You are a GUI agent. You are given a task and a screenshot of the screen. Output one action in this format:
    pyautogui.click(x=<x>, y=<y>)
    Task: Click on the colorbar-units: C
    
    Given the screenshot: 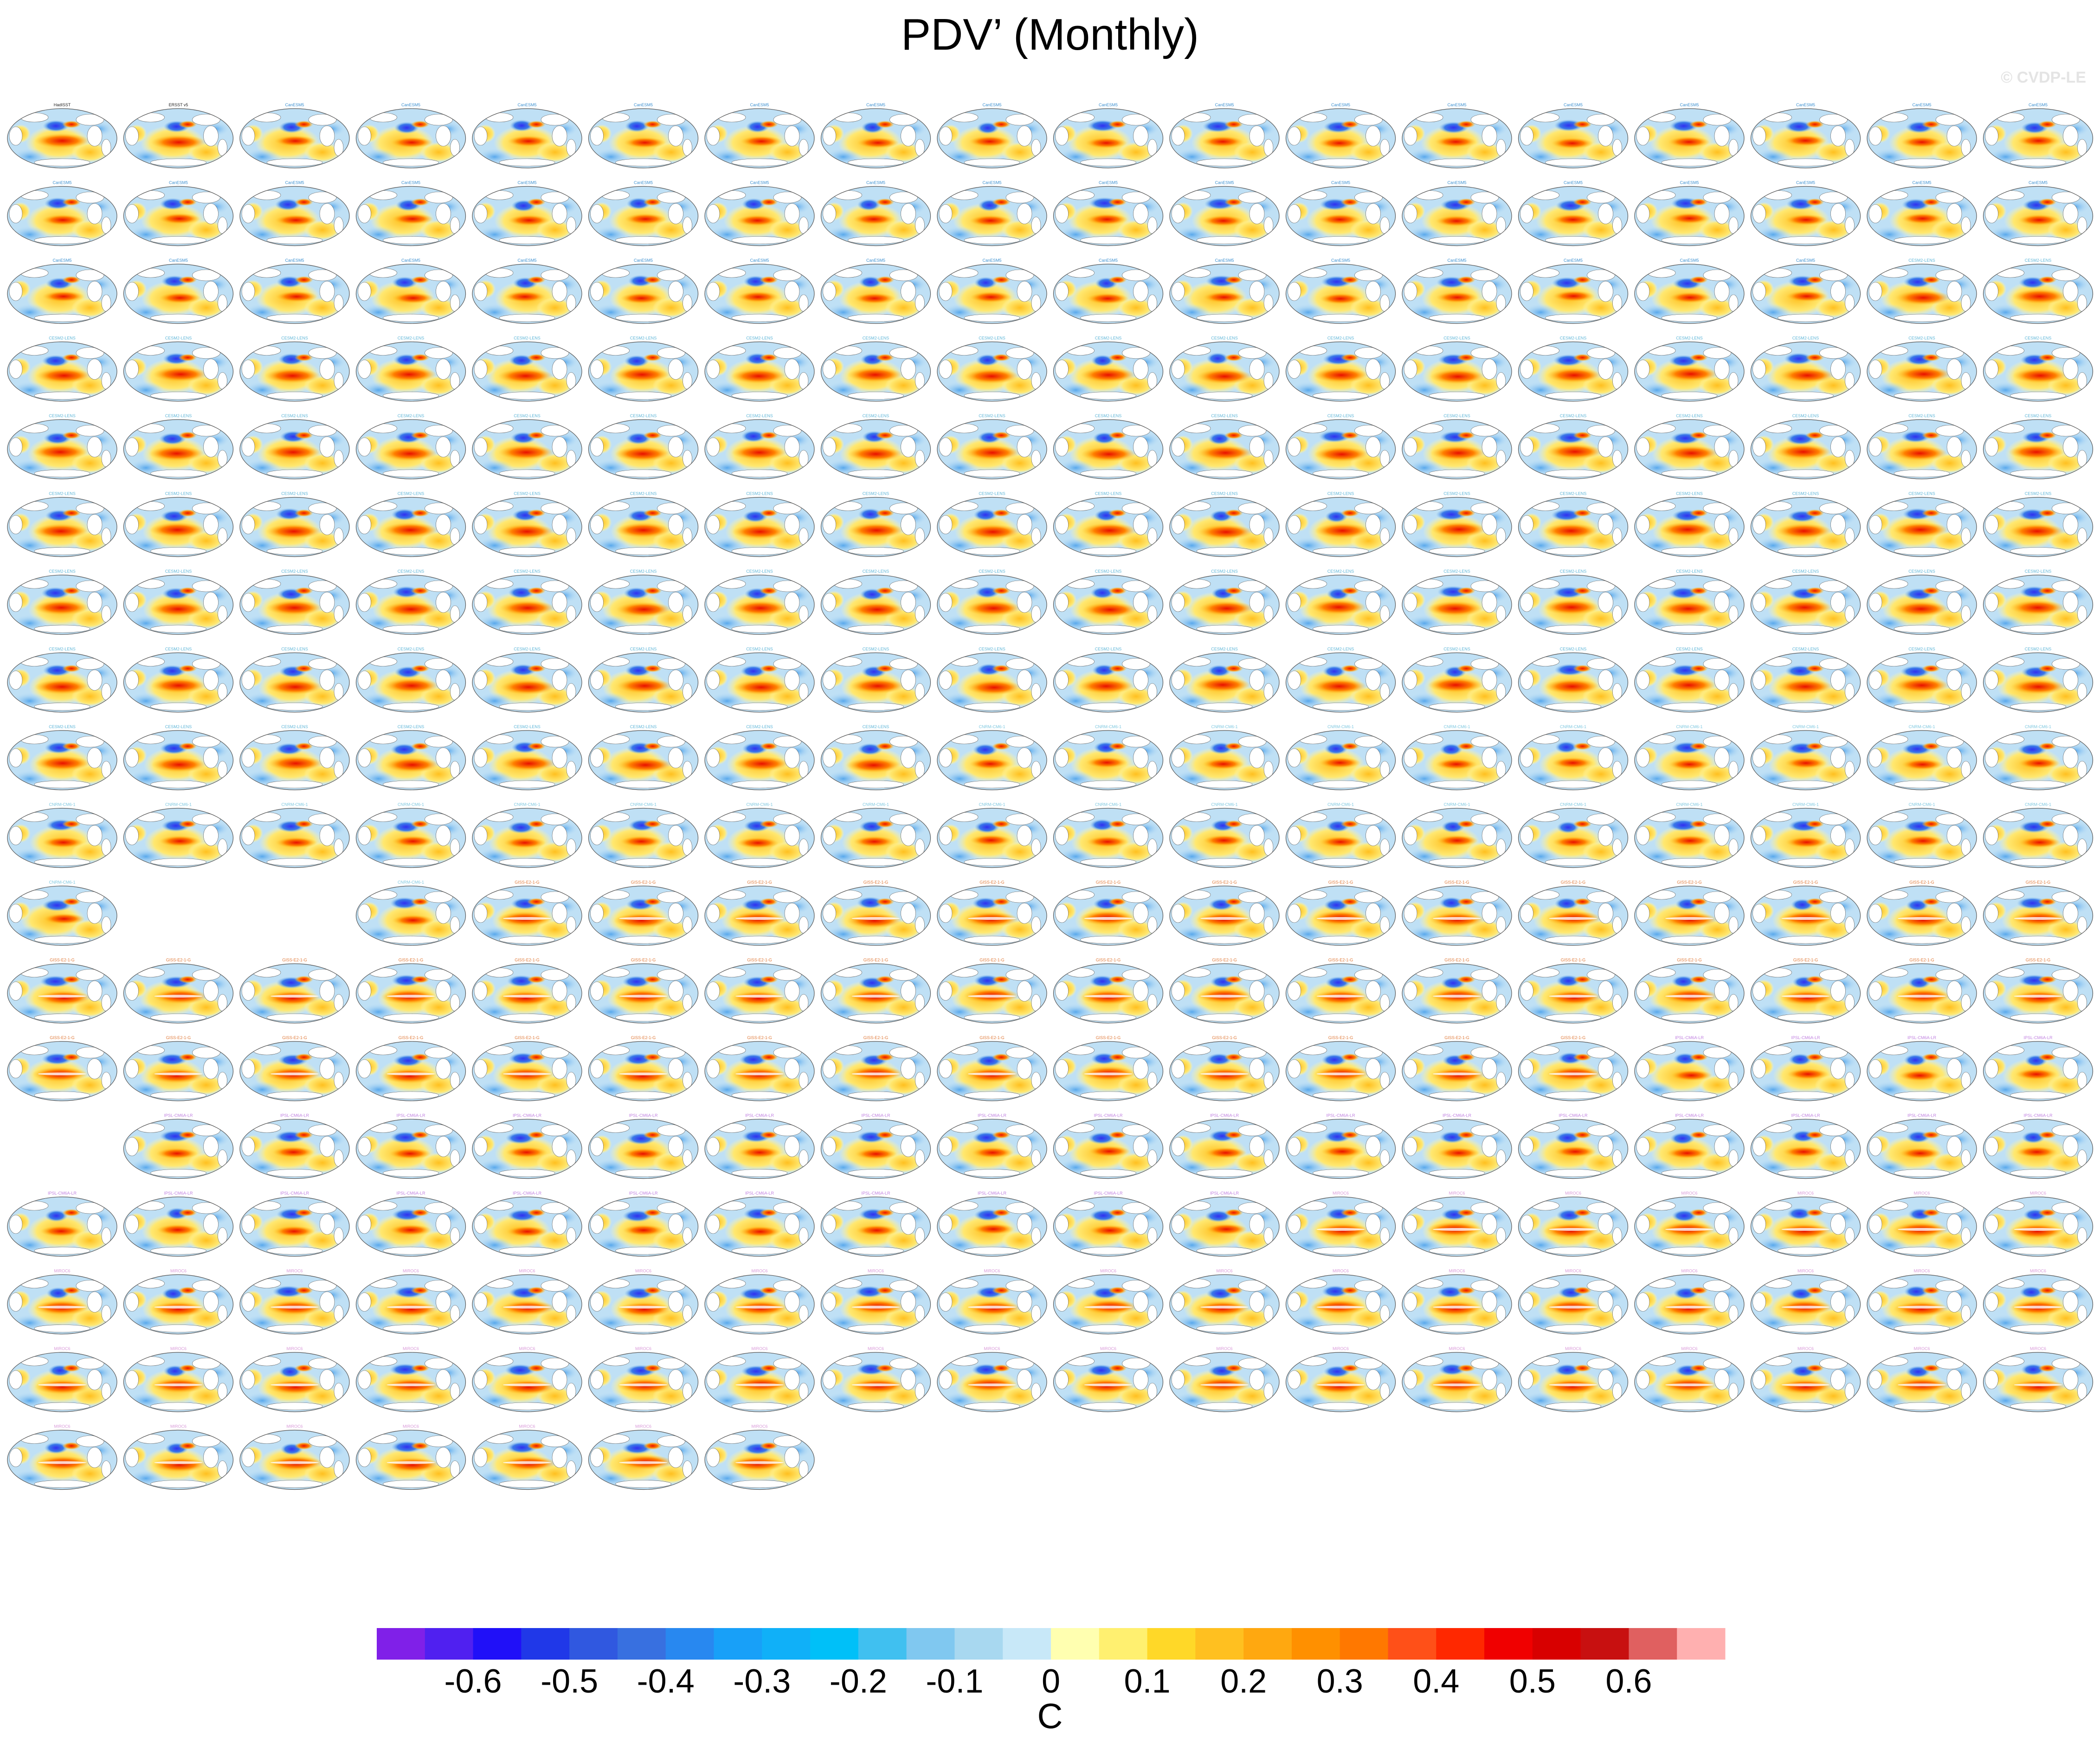 What is the action you would take?
    pyautogui.click(x=1050, y=1716)
    